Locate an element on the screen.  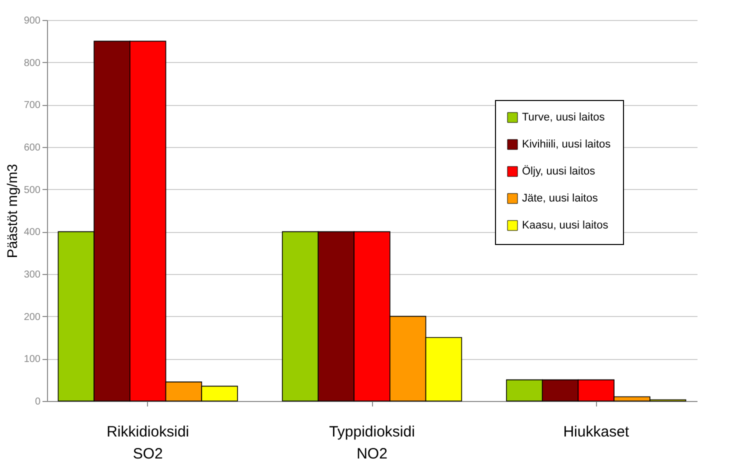
legend-label: Kaasu, uusi laitos is located at coordinates (565, 226).